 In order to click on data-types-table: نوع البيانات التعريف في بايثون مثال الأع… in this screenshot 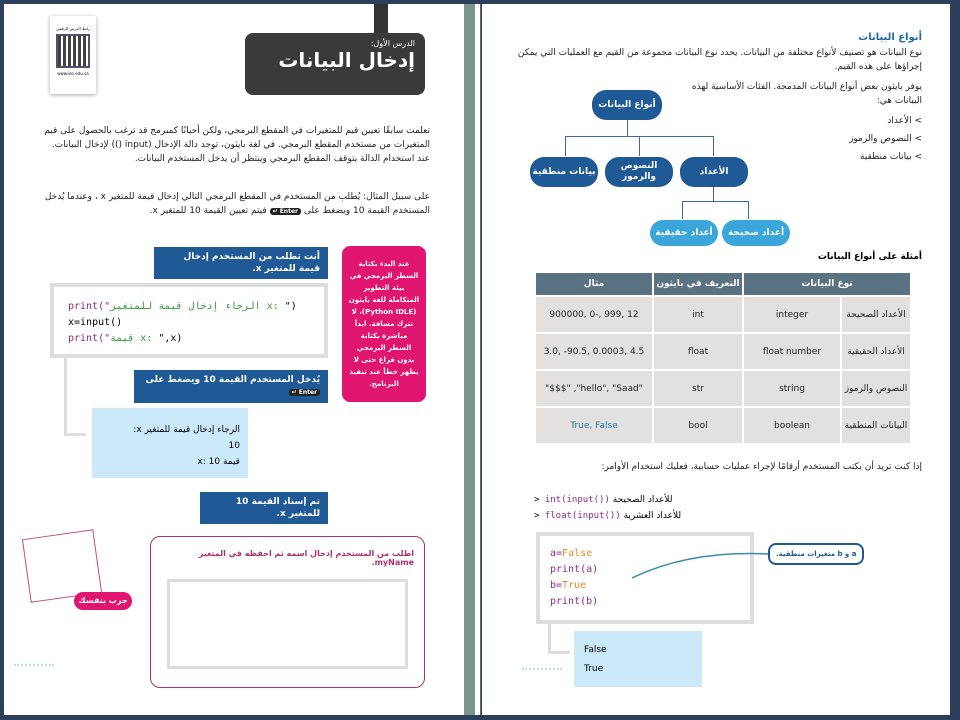, I will do `click(723, 358)`.